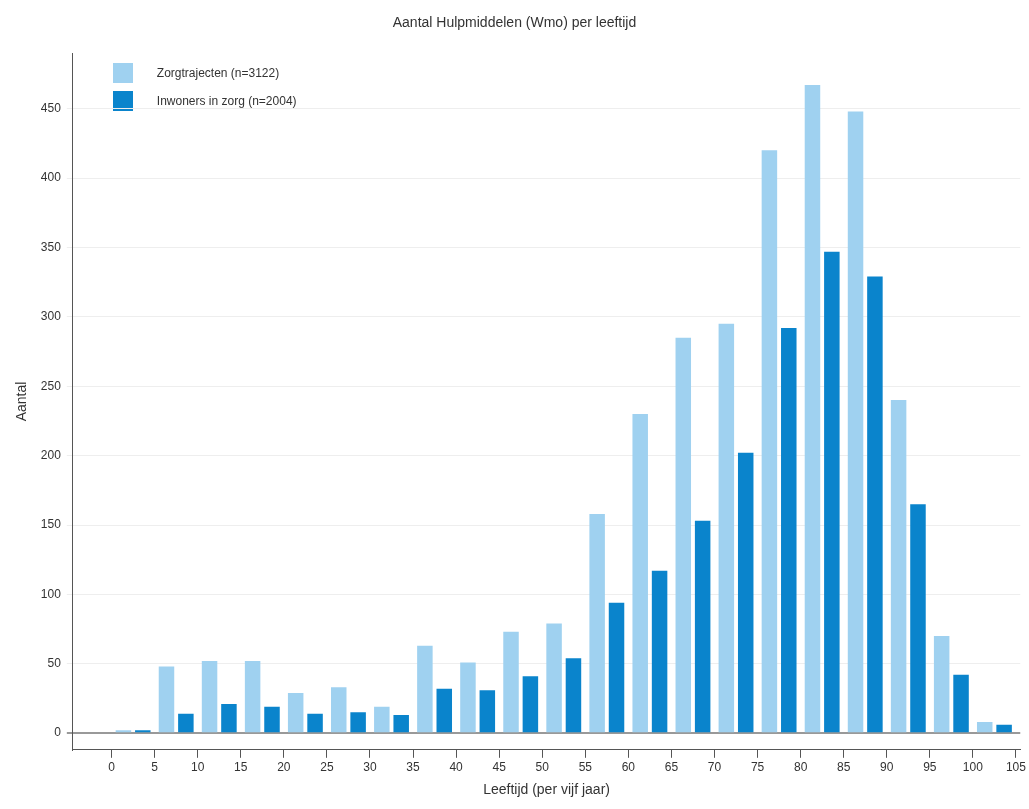 The width and height of the screenshot is (1029, 809). What do you see at coordinates (54, 663) in the screenshot?
I see `y-tick-label: 50` at bounding box center [54, 663].